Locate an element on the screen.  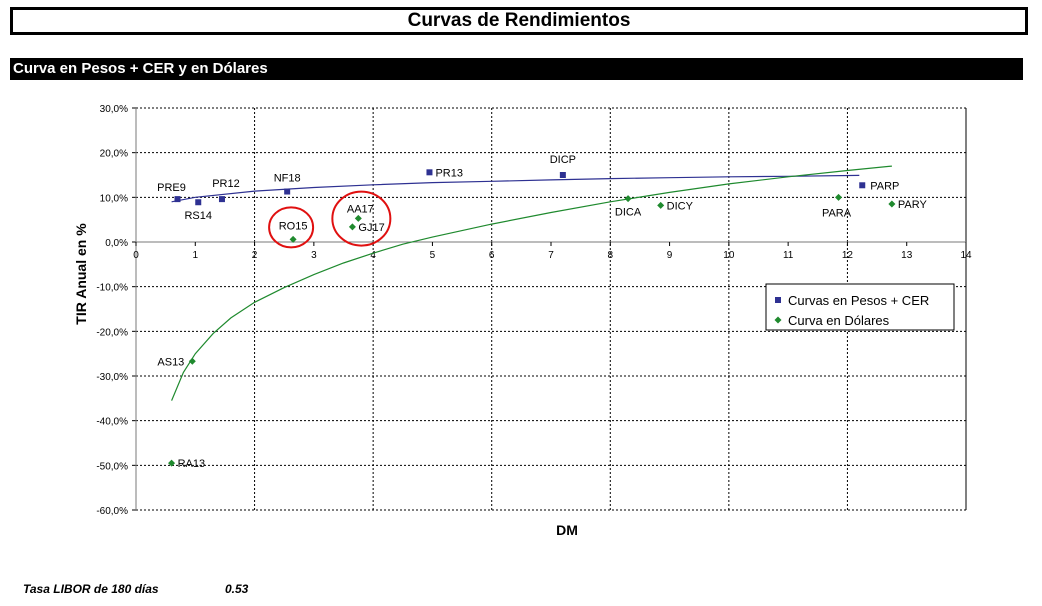
y-tick-label: -50,0% is located at coordinates (112, 466).